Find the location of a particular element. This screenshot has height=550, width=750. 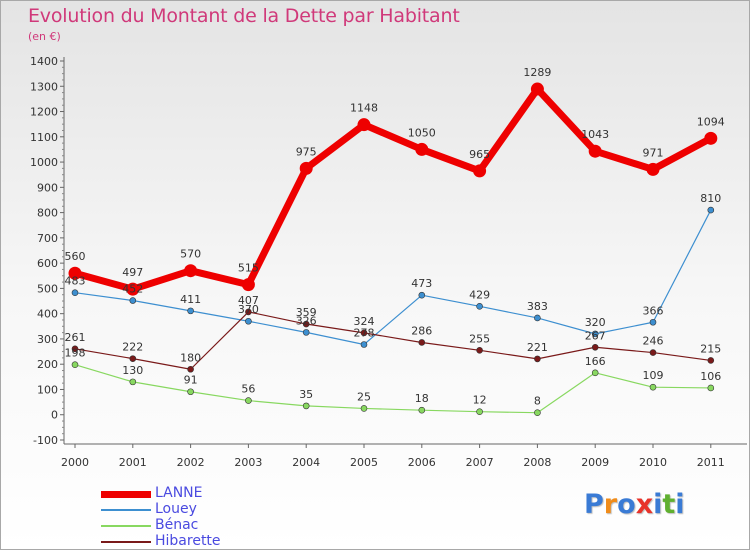

data-label-benac: 106 is located at coordinates (710, 376).